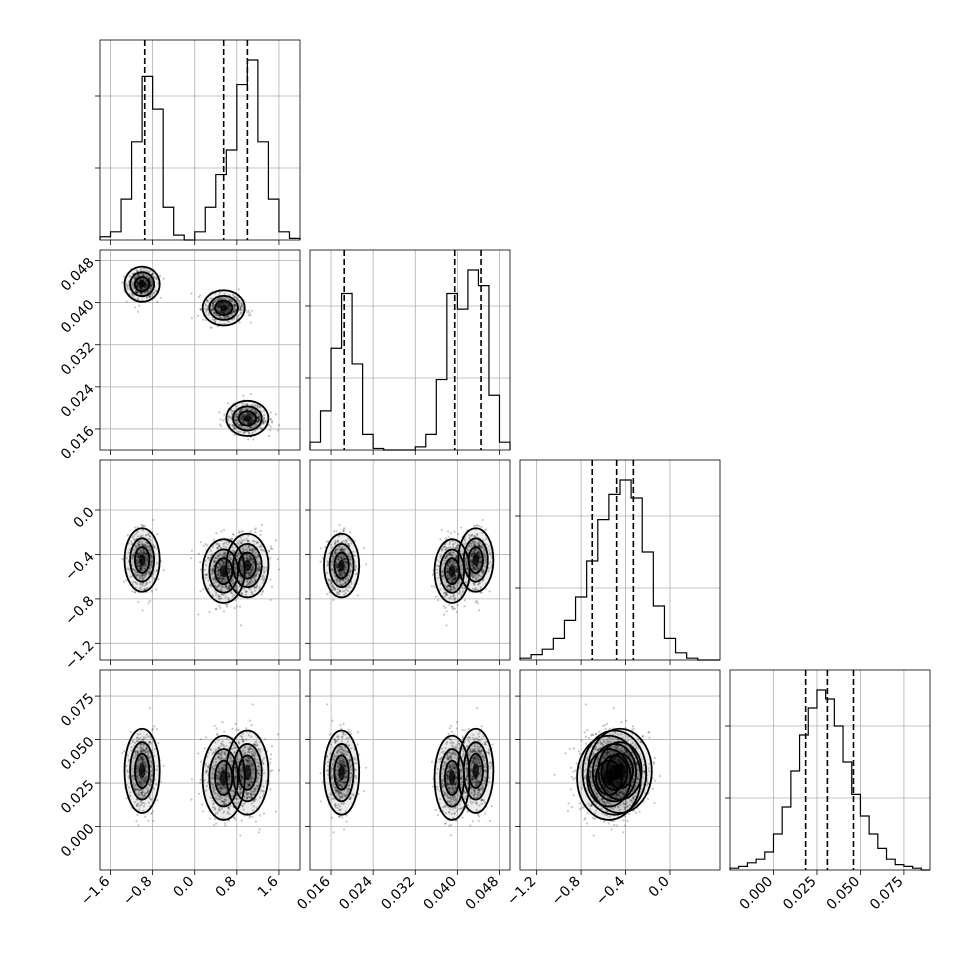  Describe the element at coordinates (78, 359) in the screenshot. I see `y-tick-label: 0.032` at that location.